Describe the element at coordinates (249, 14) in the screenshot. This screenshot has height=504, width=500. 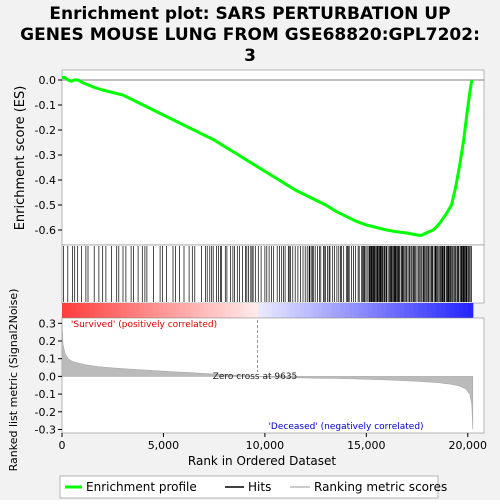
I see `chart-title-line-1: Enrichment plot: SARS PERTURBATION UP` at that location.